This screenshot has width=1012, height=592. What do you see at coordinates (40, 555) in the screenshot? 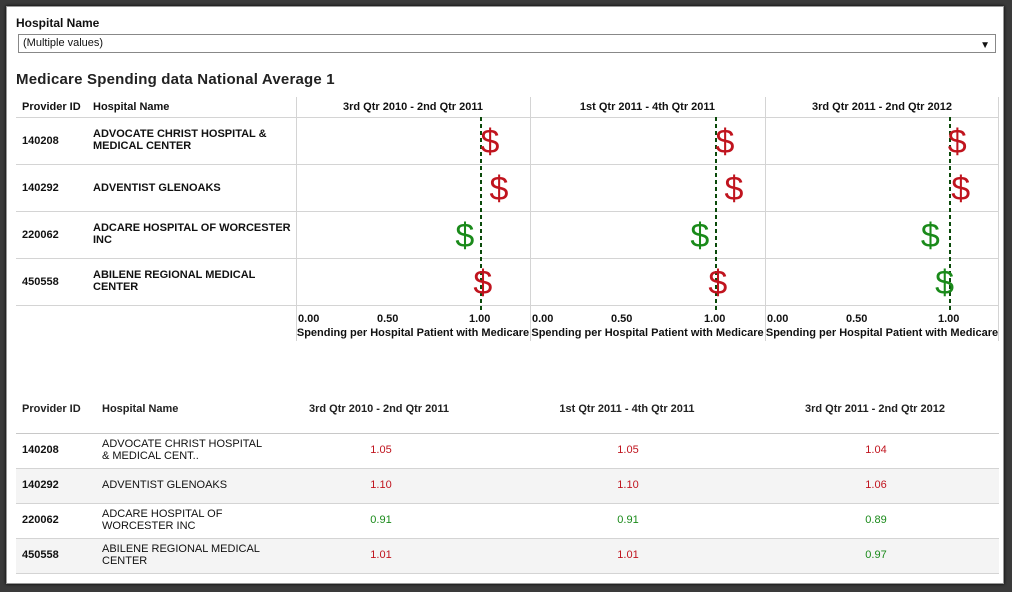
I see `row-provider-id: 450558` at bounding box center [40, 555].